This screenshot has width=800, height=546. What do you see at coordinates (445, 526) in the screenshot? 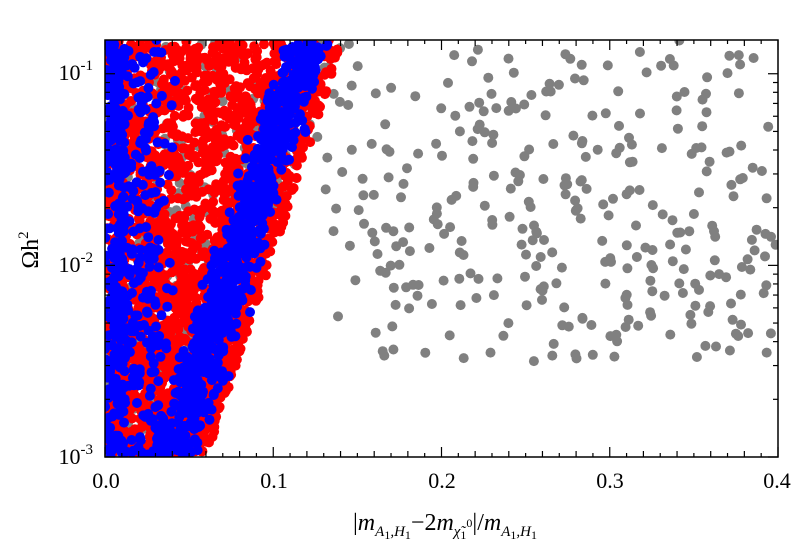
I see `x-axis-title: |mA1,H1−2mχ̃10|/mA1,H1` at bounding box center [445, 526].